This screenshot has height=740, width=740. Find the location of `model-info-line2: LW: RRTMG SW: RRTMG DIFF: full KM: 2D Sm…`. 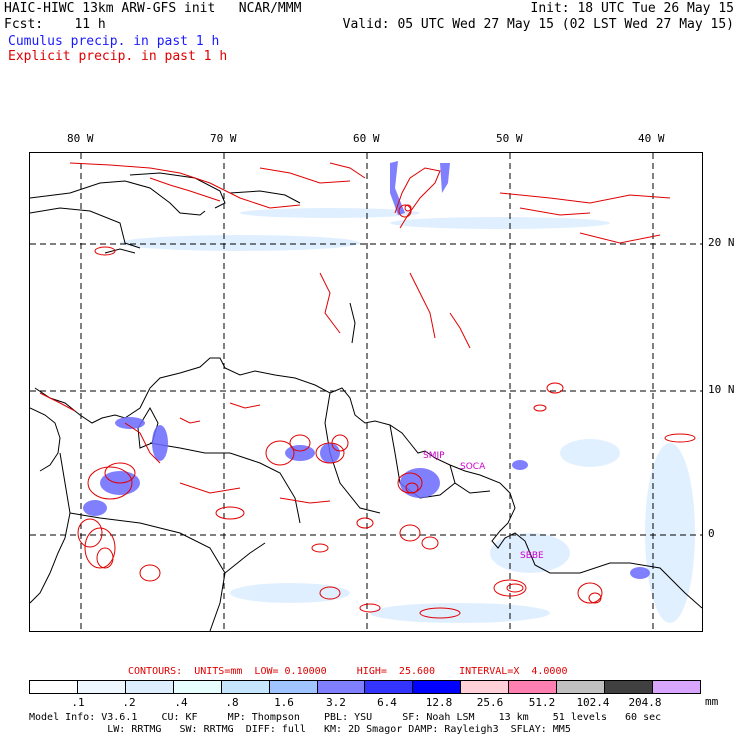

model-info-line2: LW: RRTMG SW: RRTMG DIFF: full KM: 2D Sm… is located at coordinates (300, 729).